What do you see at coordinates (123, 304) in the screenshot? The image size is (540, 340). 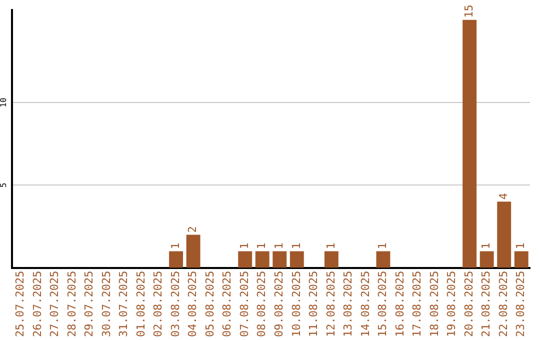 I see `x-tick-label: 31.07.2025` at bounding box center [123, 304].